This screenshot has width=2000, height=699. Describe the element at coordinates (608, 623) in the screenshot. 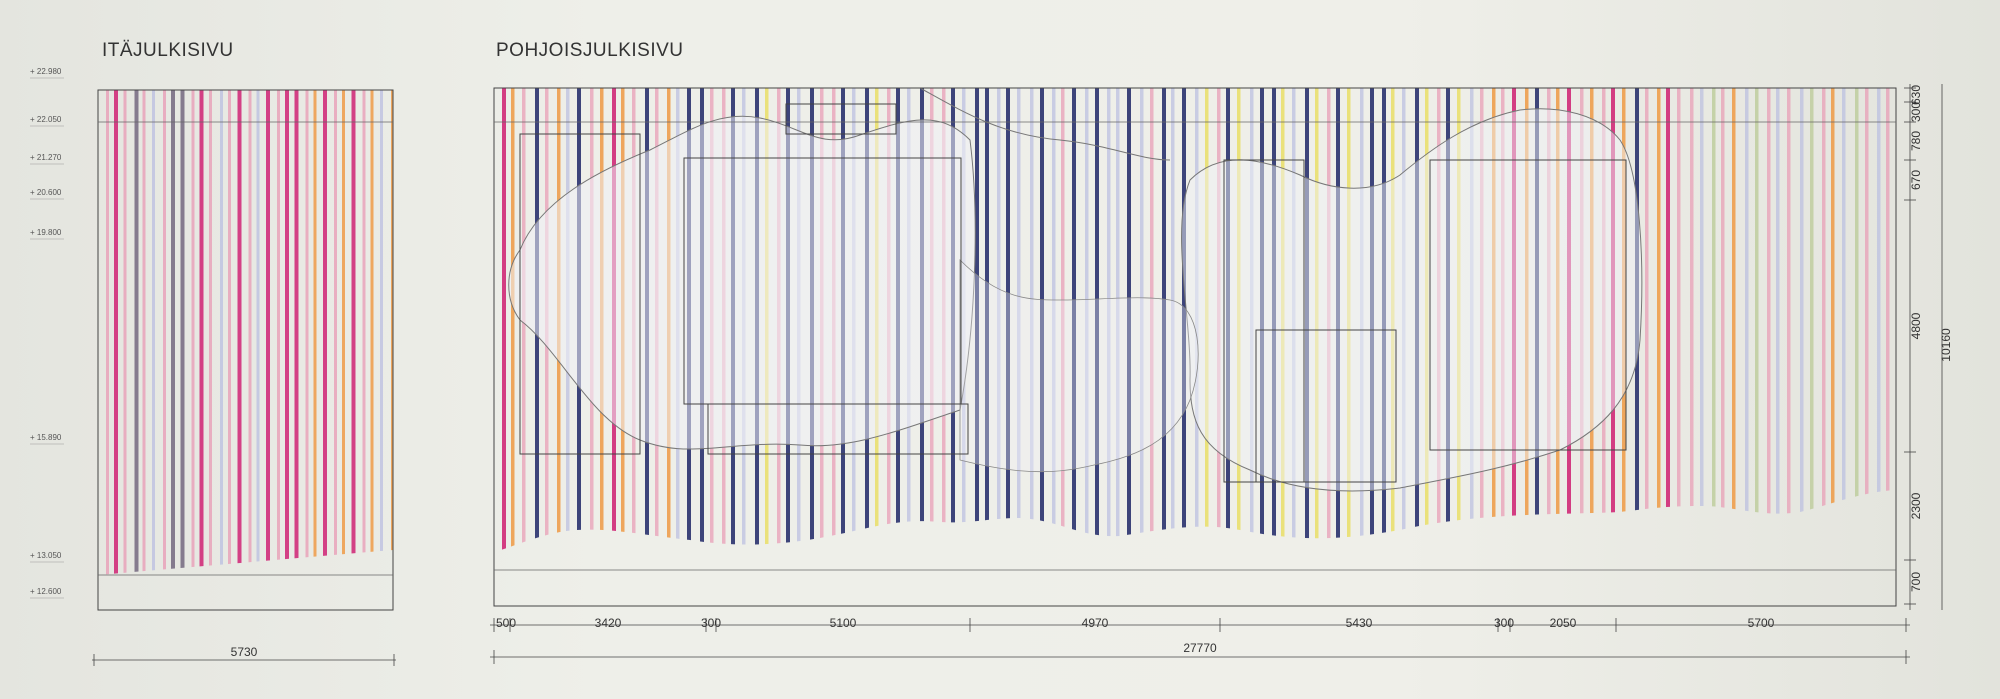

I see `north-segment-label: 3420` at that location.